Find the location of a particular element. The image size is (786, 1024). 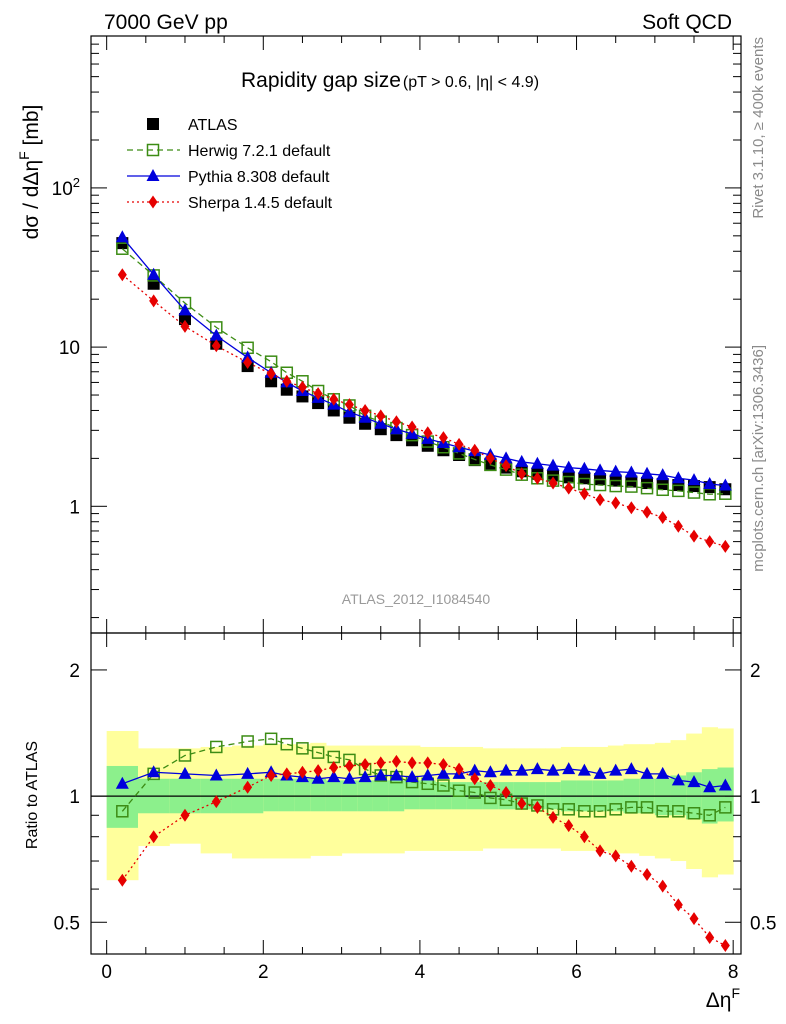

legend-marker-herwig is located at coordinates (153, 150).